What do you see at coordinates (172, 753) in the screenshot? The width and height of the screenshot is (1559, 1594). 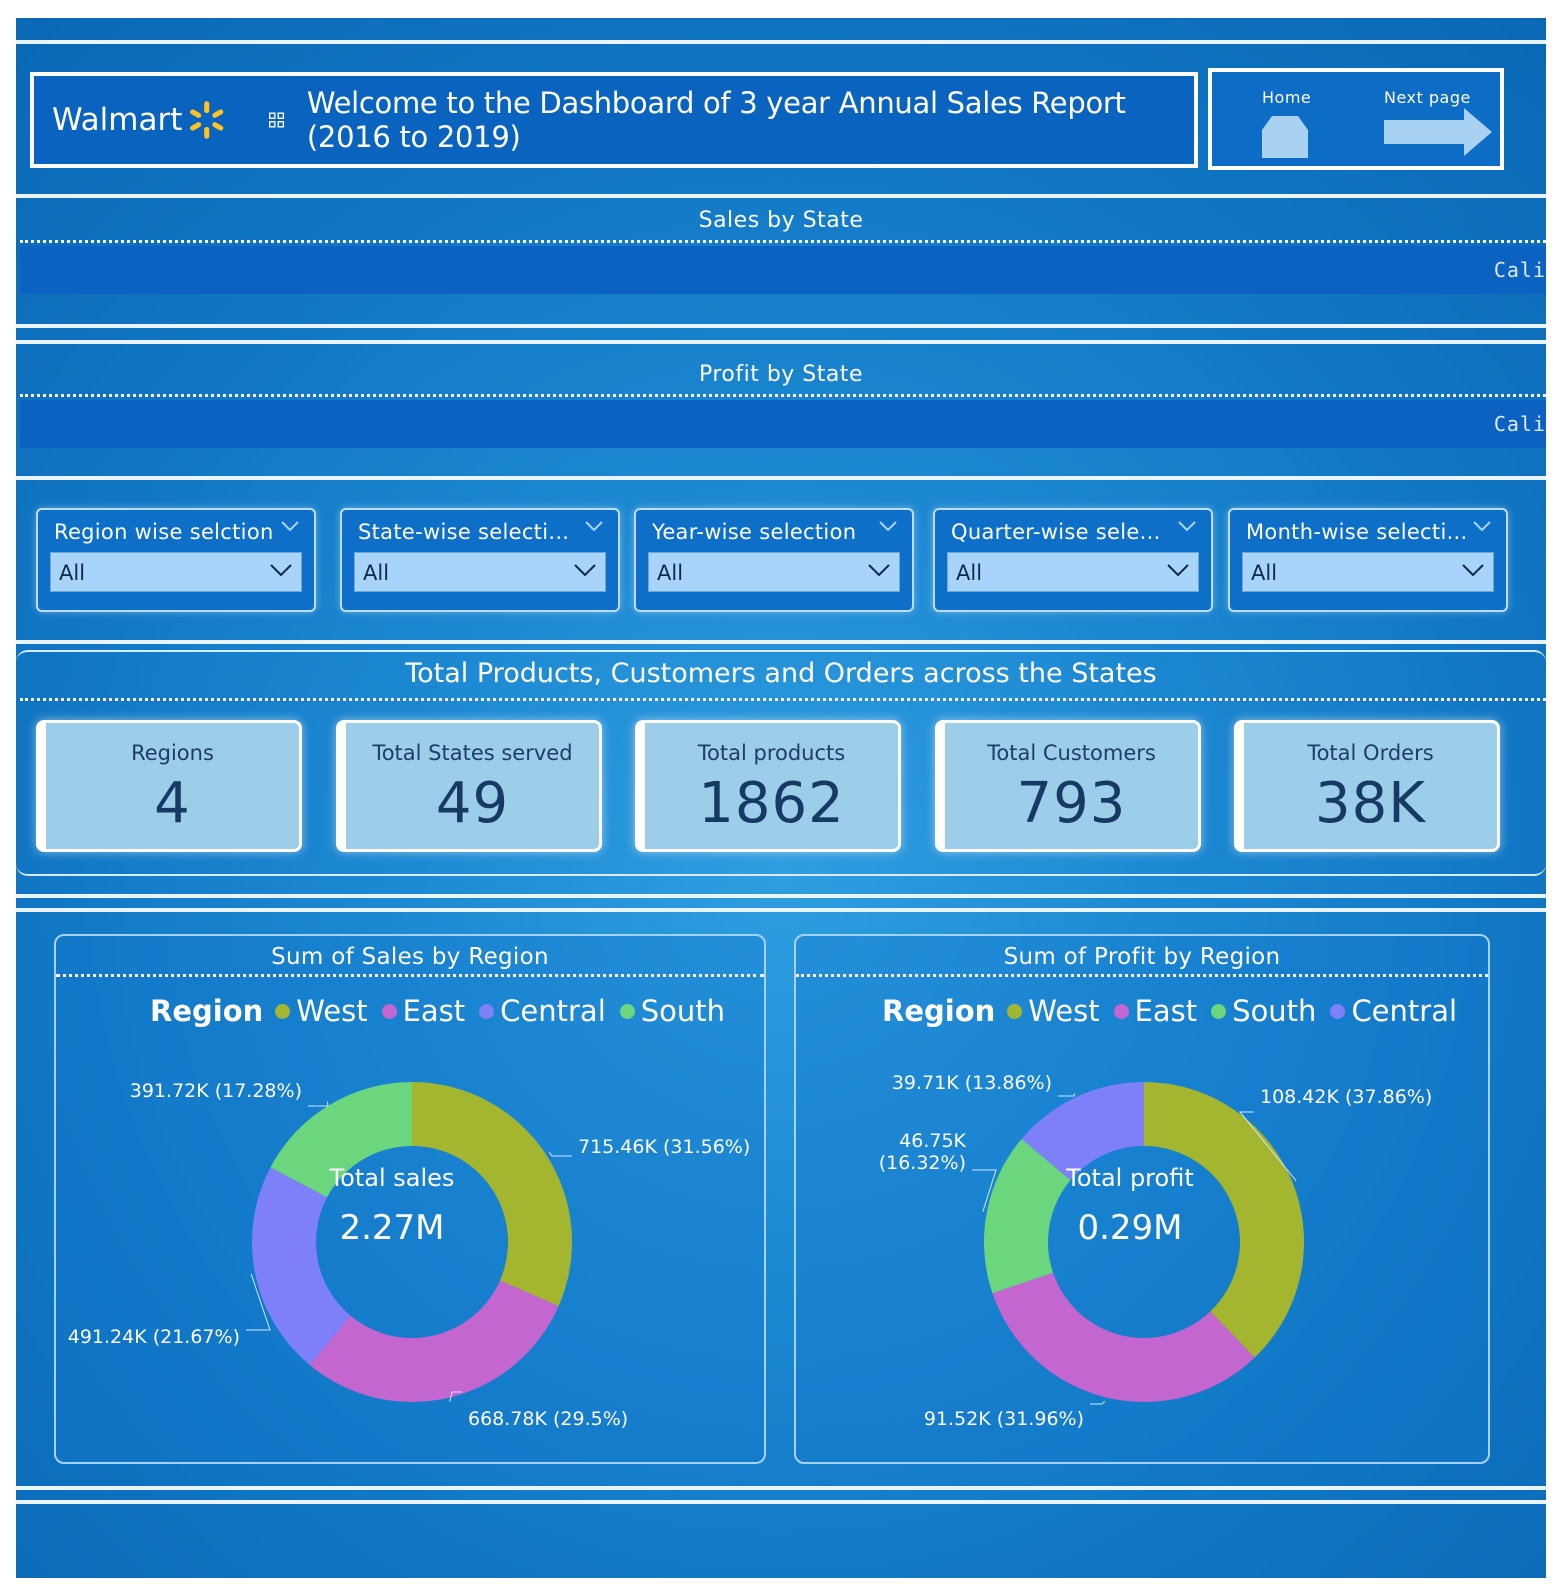 I see `kpi-label: Regions` at bounding box center [172, 753].